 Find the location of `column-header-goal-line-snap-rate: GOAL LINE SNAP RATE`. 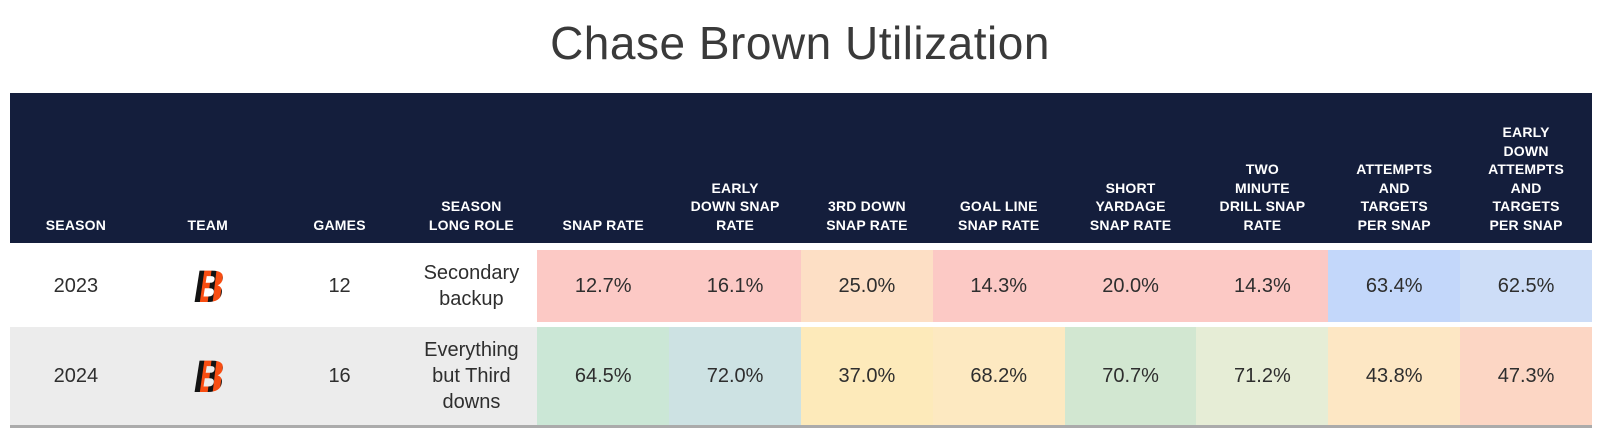

column-header-goal-line-snap-rate: GOAL LINE SNAP RATE is located at coordinates (999, 215).